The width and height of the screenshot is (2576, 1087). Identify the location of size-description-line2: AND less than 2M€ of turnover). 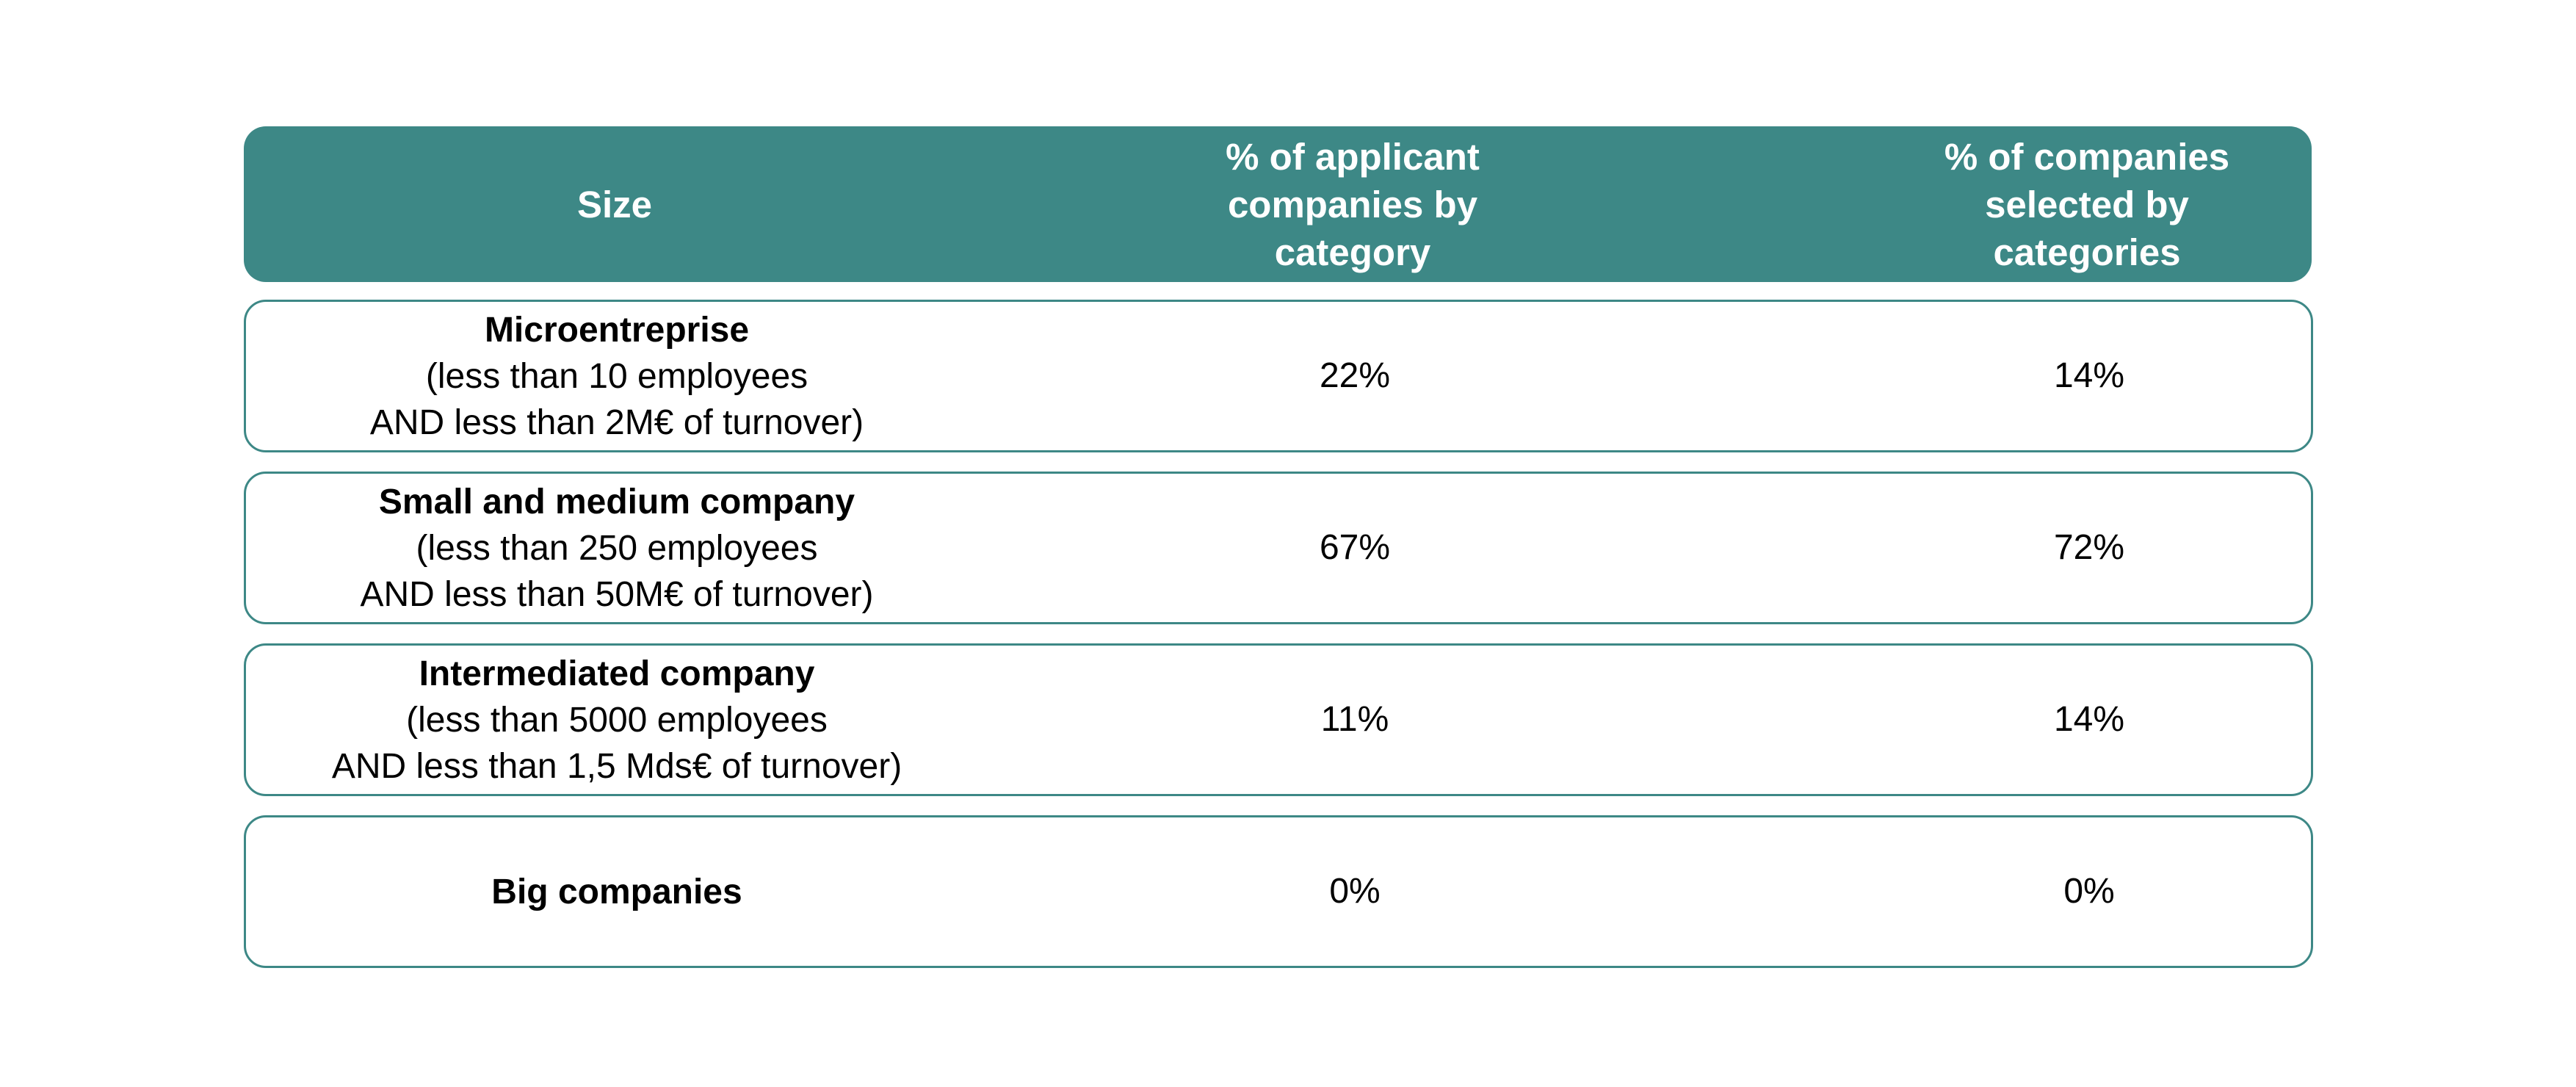
(616, 422).